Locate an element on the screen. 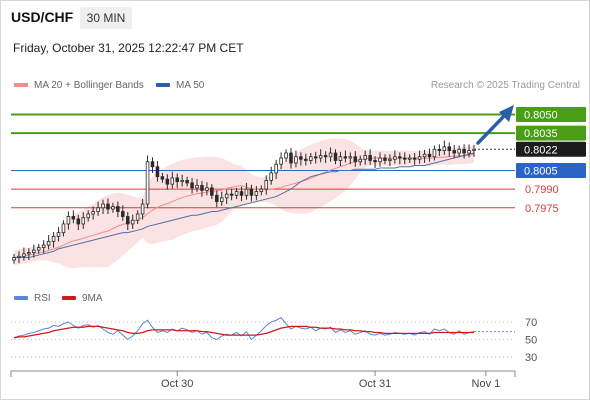 Image resolution: width=590 pixels, height=400 pixels. rsi-line is located at coordinates (244, 328).